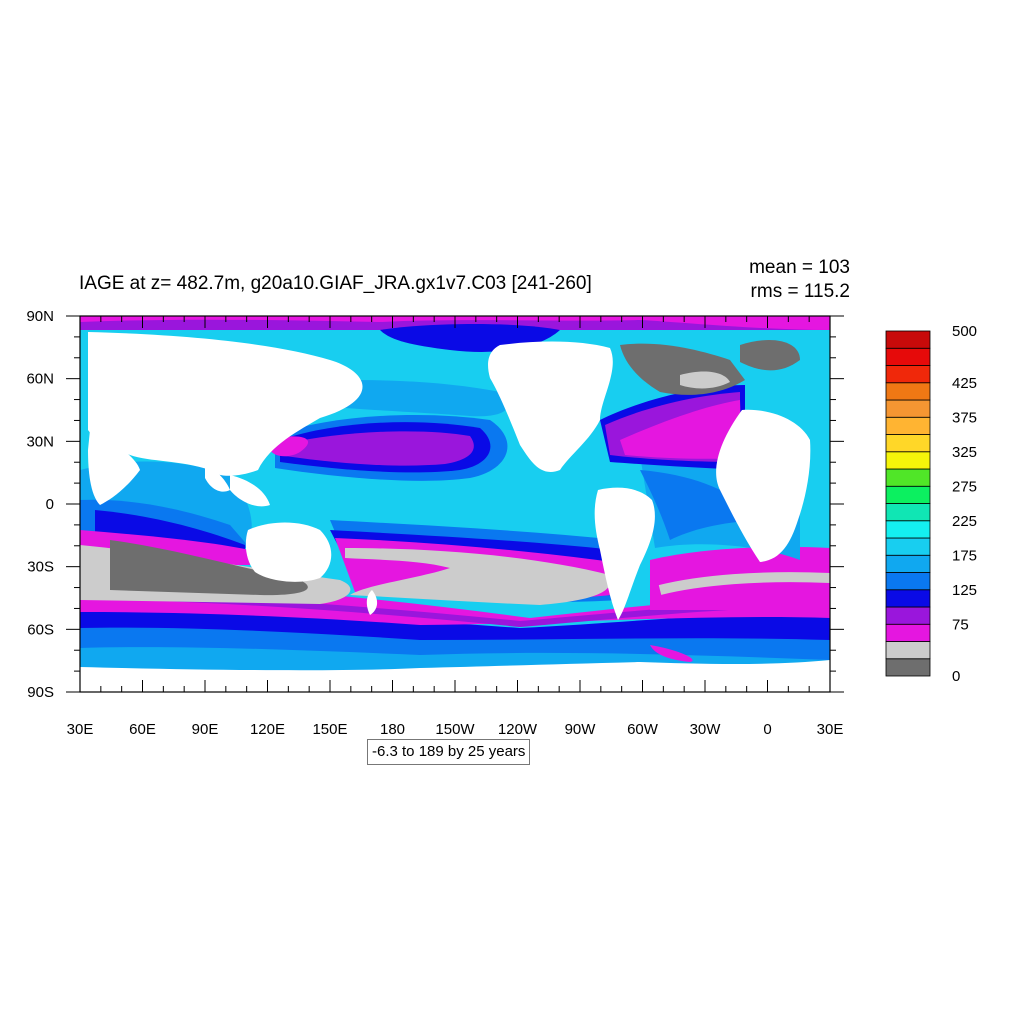  I want to click on colorbar-label: 175, so click(964, 555).